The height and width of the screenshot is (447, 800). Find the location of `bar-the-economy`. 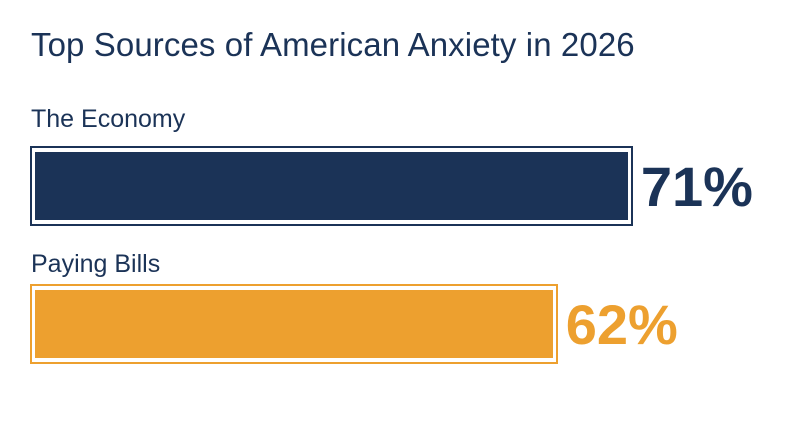

bar-the-economy is located at coordinates (331, 186).